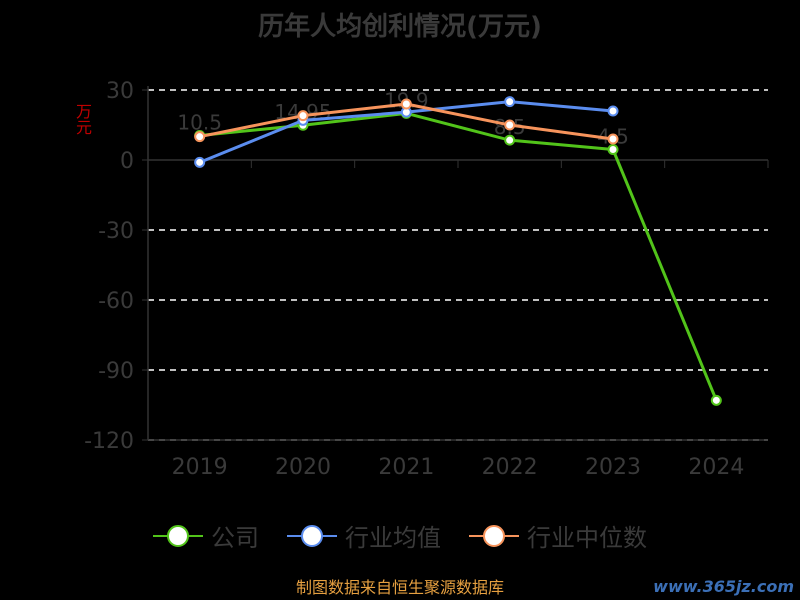  I want to click on legend-label: 公司, so click(235, 538).